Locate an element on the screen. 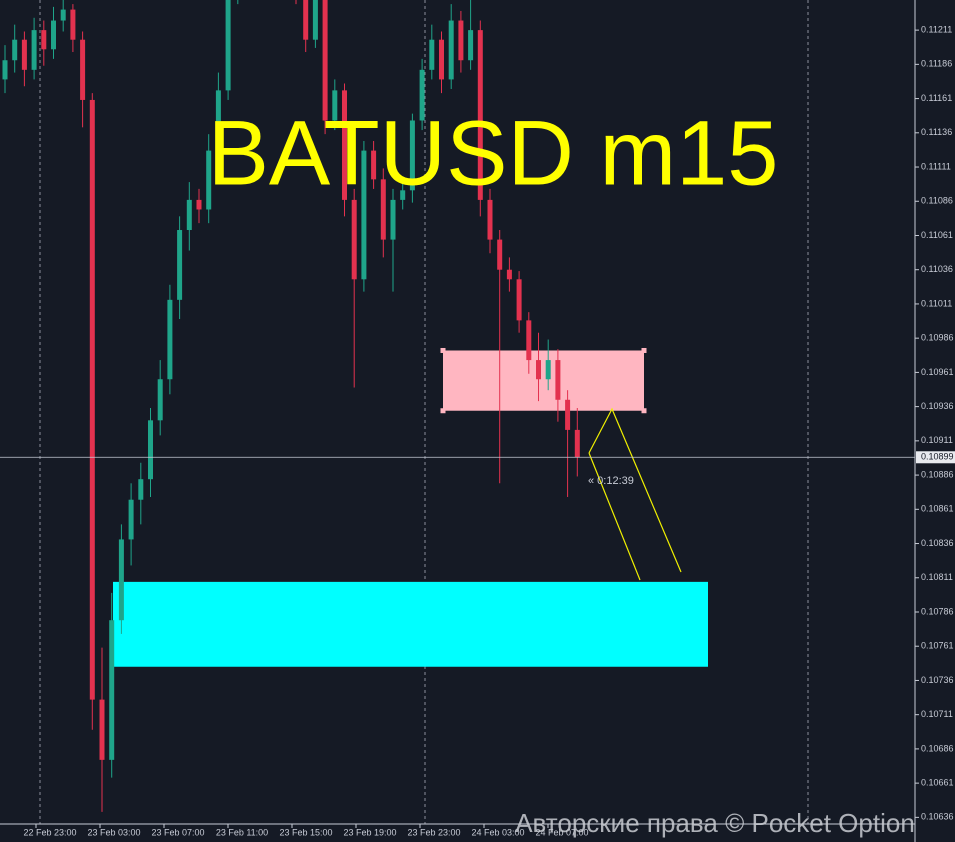  y-tick-label: 0.10811 is located at coordinates (937, 577).